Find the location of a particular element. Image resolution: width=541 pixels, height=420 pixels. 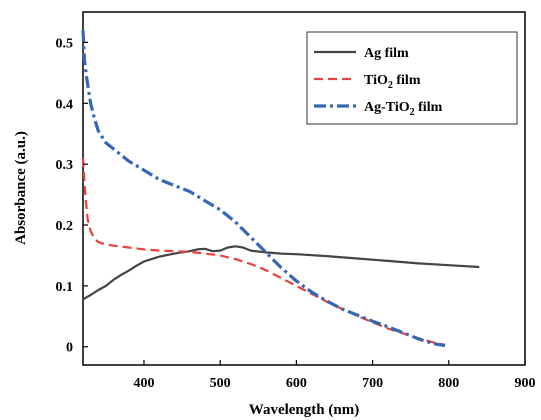

y-tick-label: 0.4 is located at coordinates (65, 104).